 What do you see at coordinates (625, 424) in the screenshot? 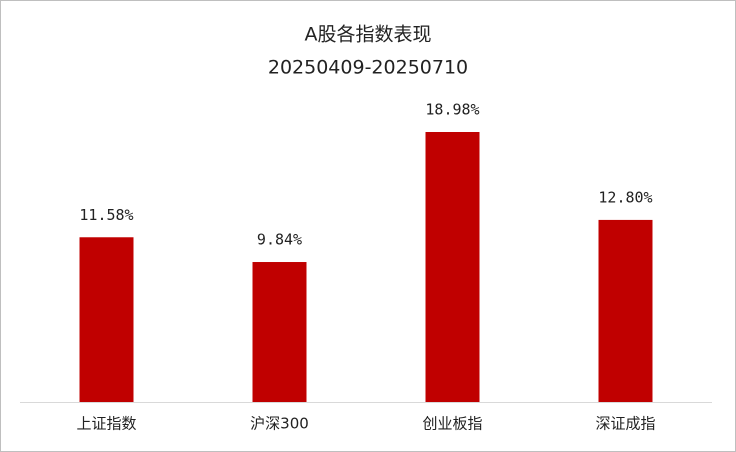
I see `x-tick-label: 深证成指` at bounding box center [625, 424].